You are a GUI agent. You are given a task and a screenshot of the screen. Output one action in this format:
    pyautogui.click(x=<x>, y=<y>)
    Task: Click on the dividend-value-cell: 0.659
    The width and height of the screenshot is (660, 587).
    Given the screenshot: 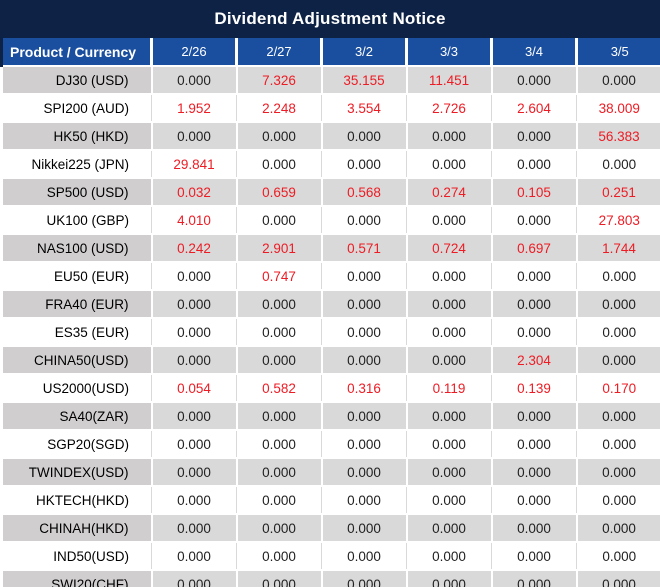 What is the action you would take?
    pyautogui.click(x=279, y=192)
    